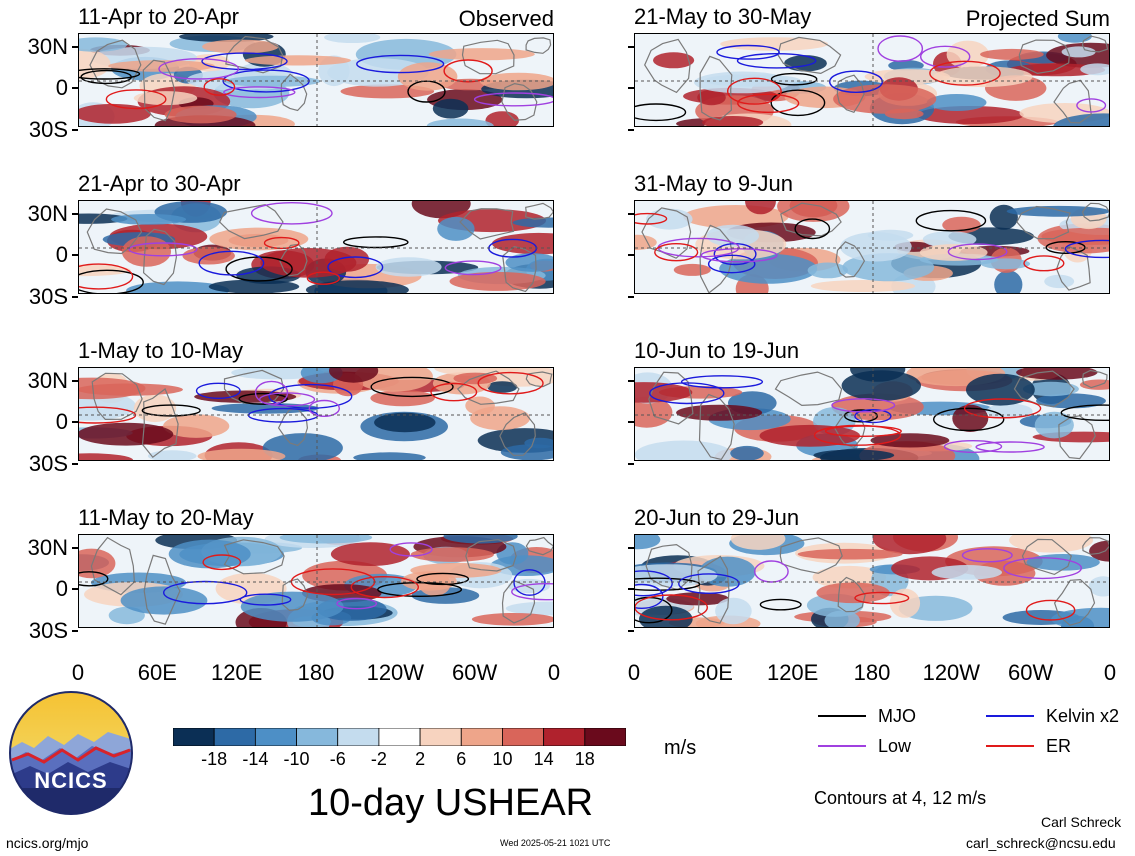 This screenshot has width=1135, height=856. What do you see at coordinates (71, 780) in the screenshot?
I see `logo-text: NCICS` at bounding box center [71, 780].